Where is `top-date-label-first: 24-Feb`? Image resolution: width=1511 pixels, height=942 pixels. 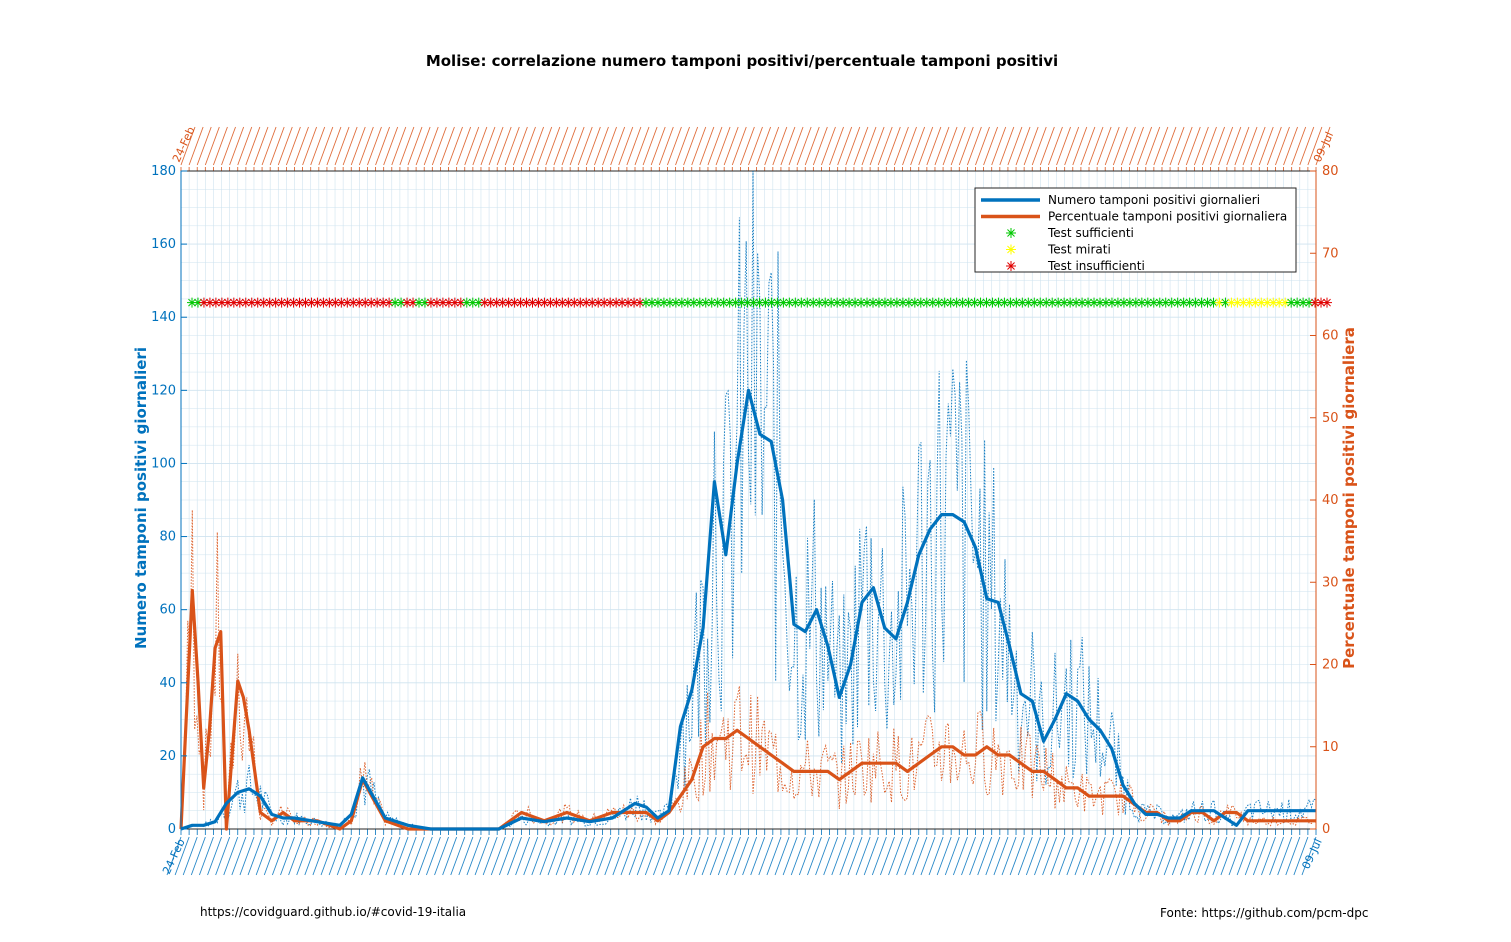 top-date-label-first: 24-Feb is located at coordinates (184, 144).